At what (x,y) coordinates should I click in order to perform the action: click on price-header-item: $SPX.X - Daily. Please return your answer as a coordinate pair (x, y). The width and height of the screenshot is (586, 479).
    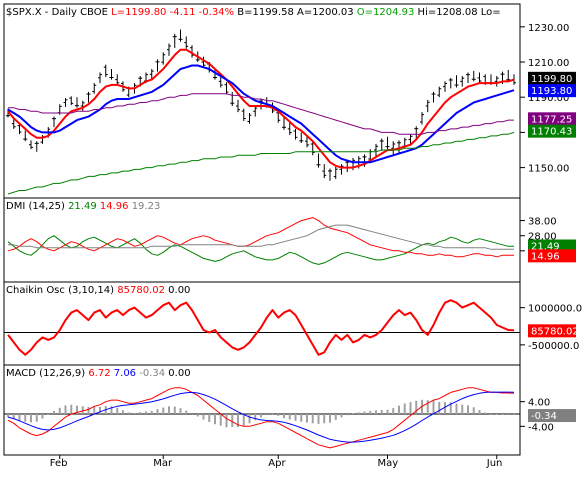
    Looking at the image, I should click on (41, 12).